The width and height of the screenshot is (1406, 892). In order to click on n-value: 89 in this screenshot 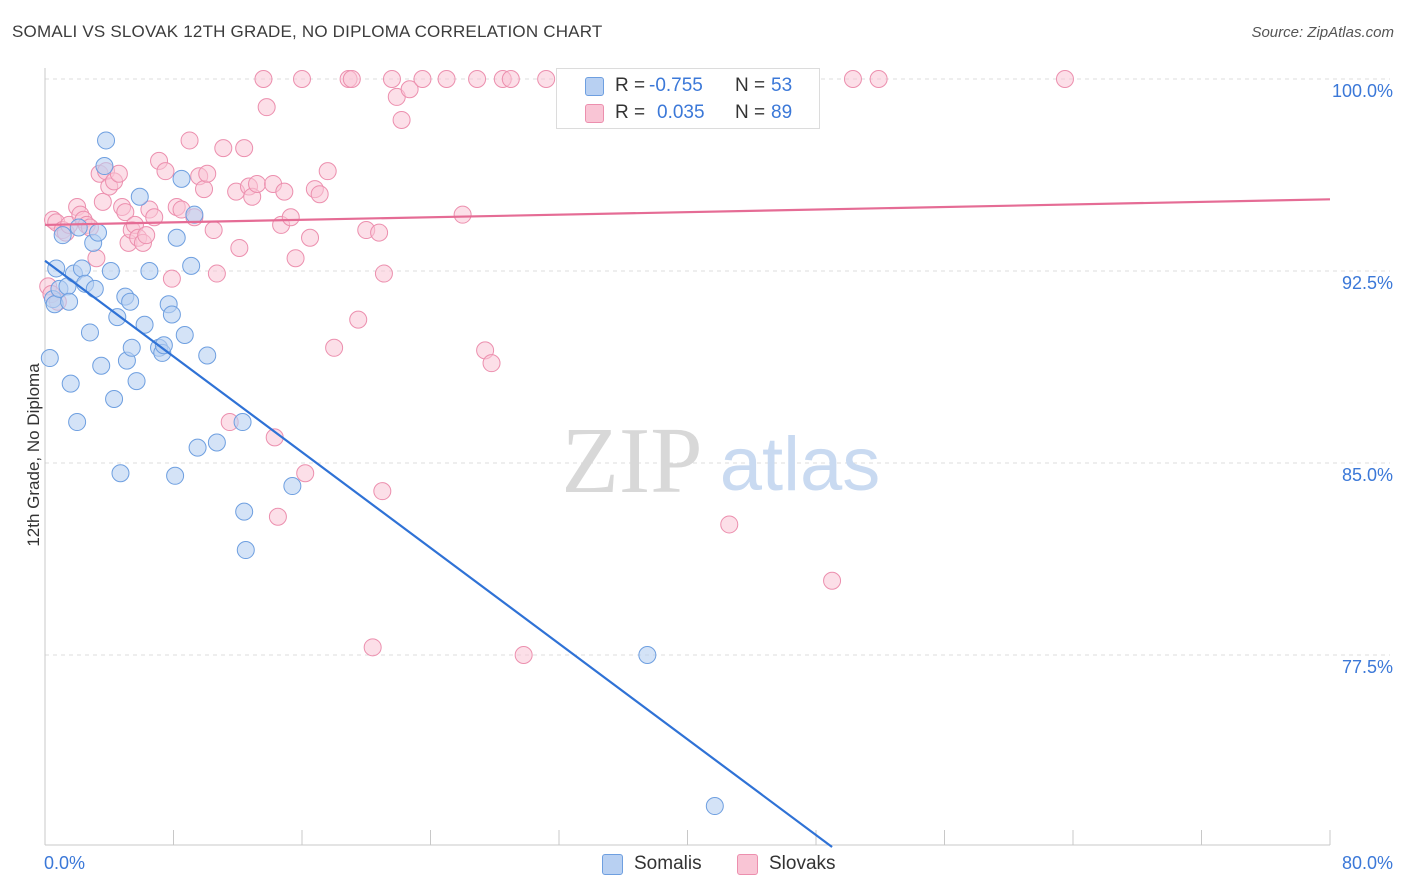, I will do `click(782, 112)`.